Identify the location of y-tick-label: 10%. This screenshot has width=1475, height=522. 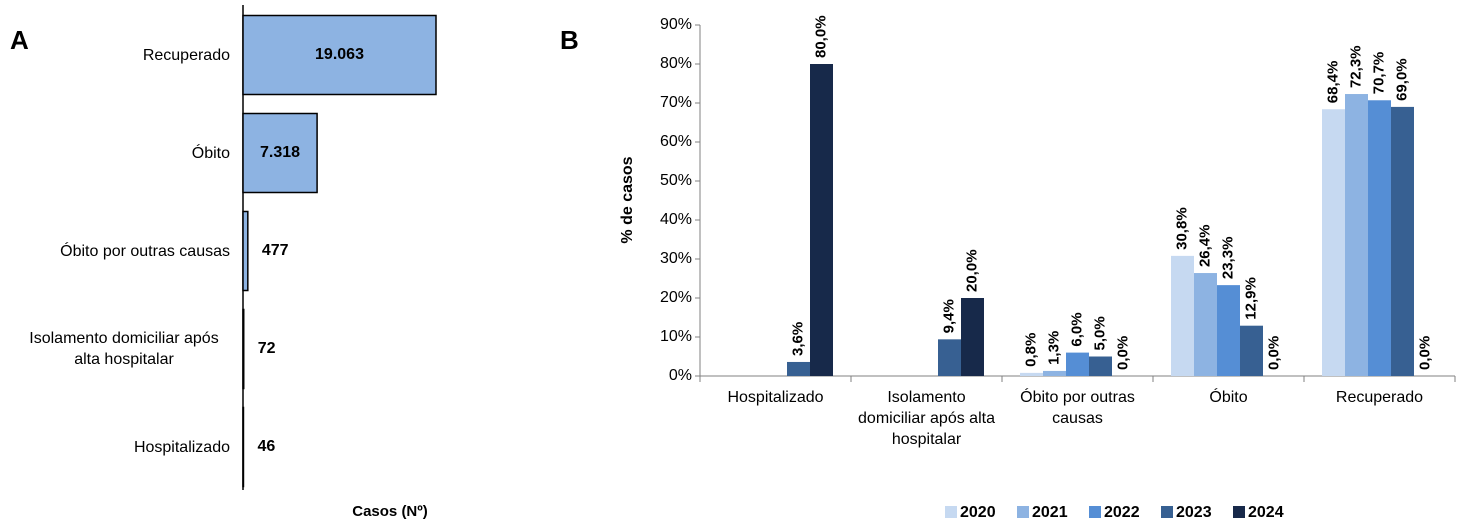
(676, 336).